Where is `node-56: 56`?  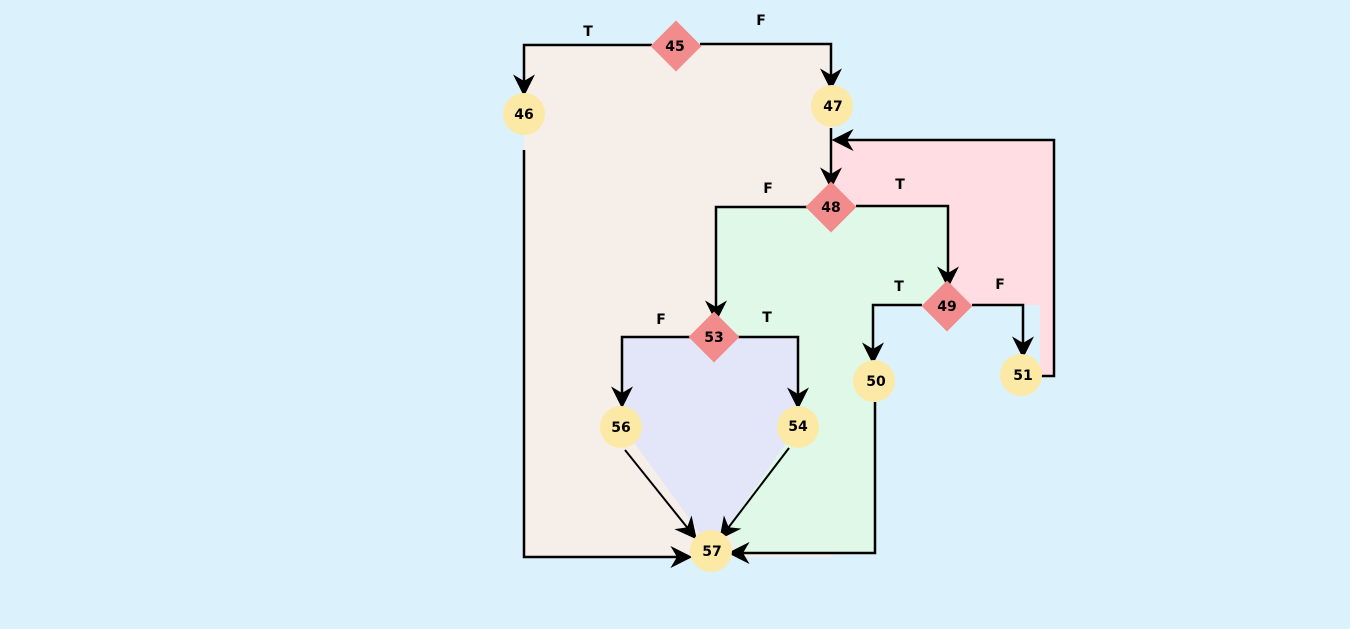
node-56: 56 is located at coordinates (621, 427).